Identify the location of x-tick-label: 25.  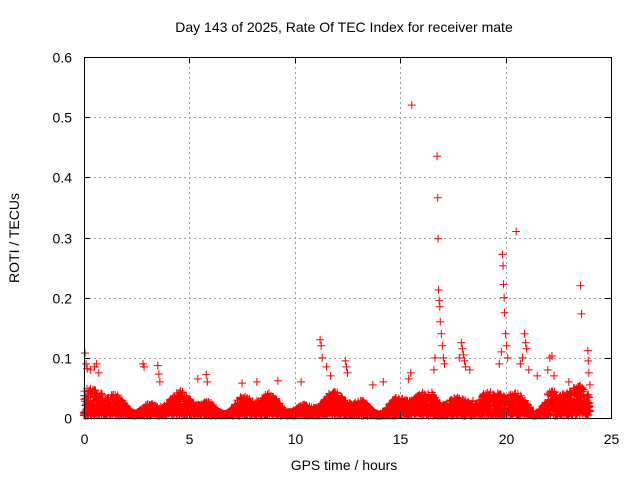
(612, 439).